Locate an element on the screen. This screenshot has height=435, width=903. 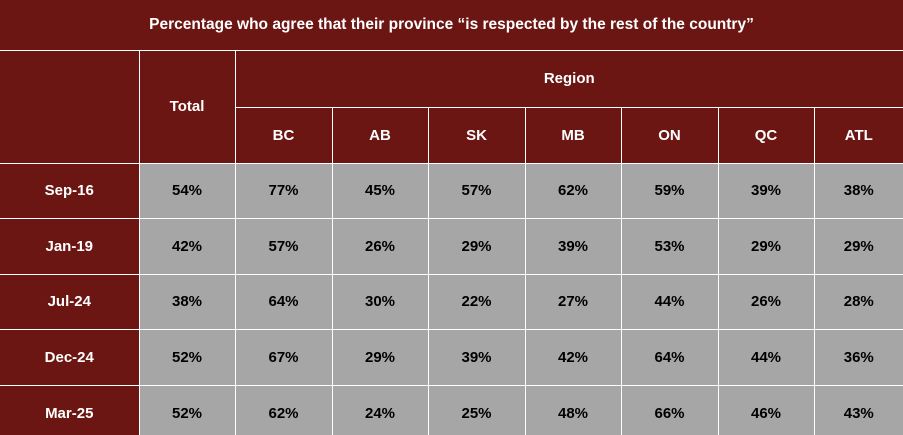
value-cell-qc: 29% is located at coordinates (766, 246).